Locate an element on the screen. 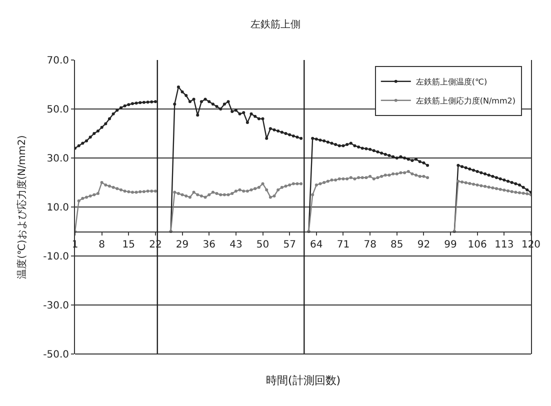  x-tick-label: 113 is located at coordinates (504, 245).